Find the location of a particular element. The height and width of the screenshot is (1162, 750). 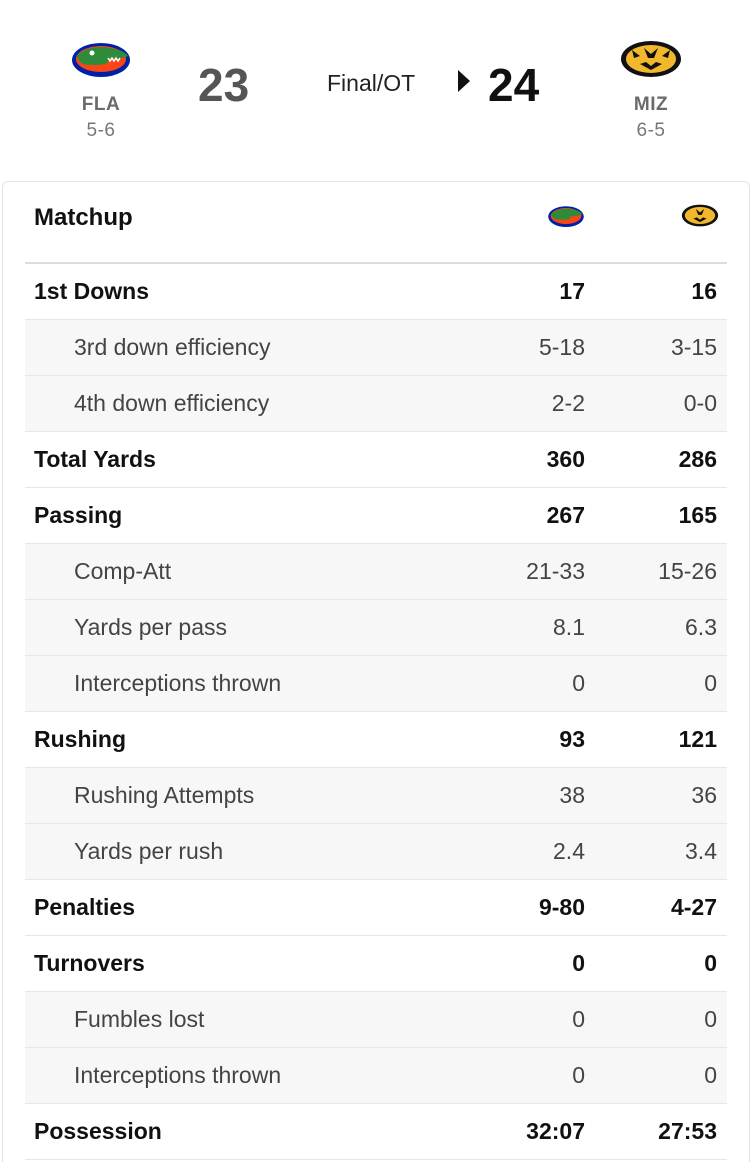

stat-label: Possession is located at coordinates (98, 1131).